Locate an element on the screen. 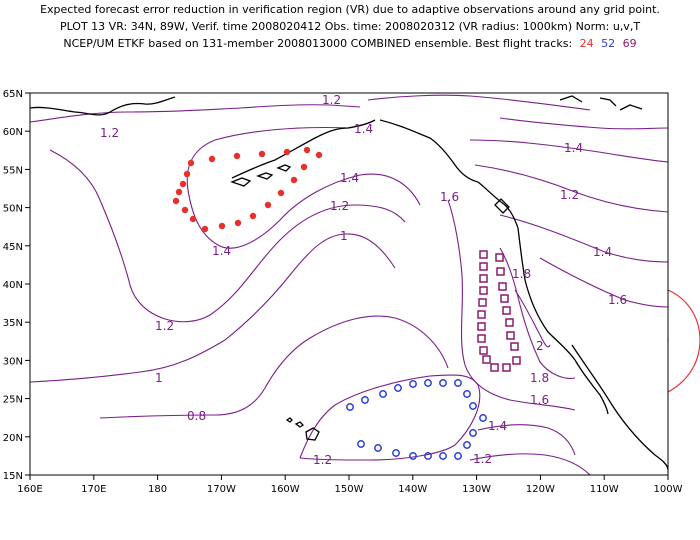  alaska-south-coast is located at coordinates (303, 149).